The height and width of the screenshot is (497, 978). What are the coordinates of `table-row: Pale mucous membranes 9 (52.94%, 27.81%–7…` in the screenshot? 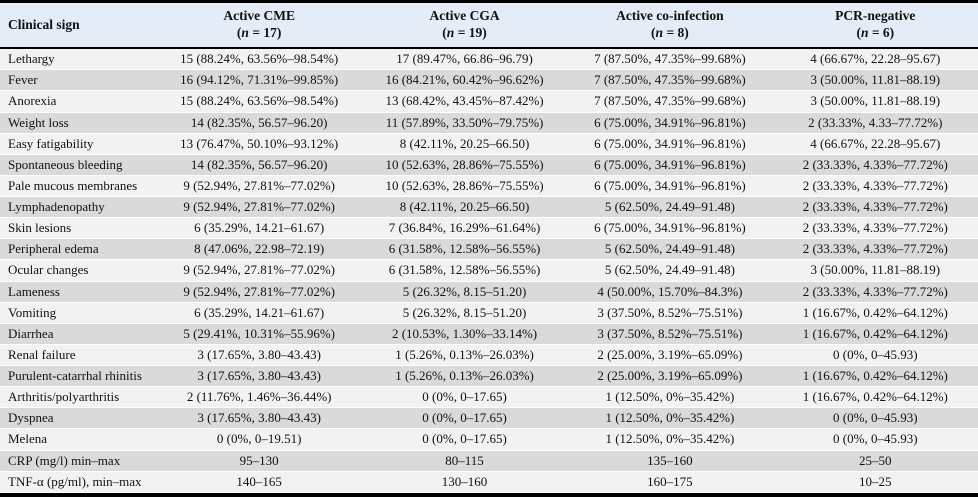 It's located at (489, 186).